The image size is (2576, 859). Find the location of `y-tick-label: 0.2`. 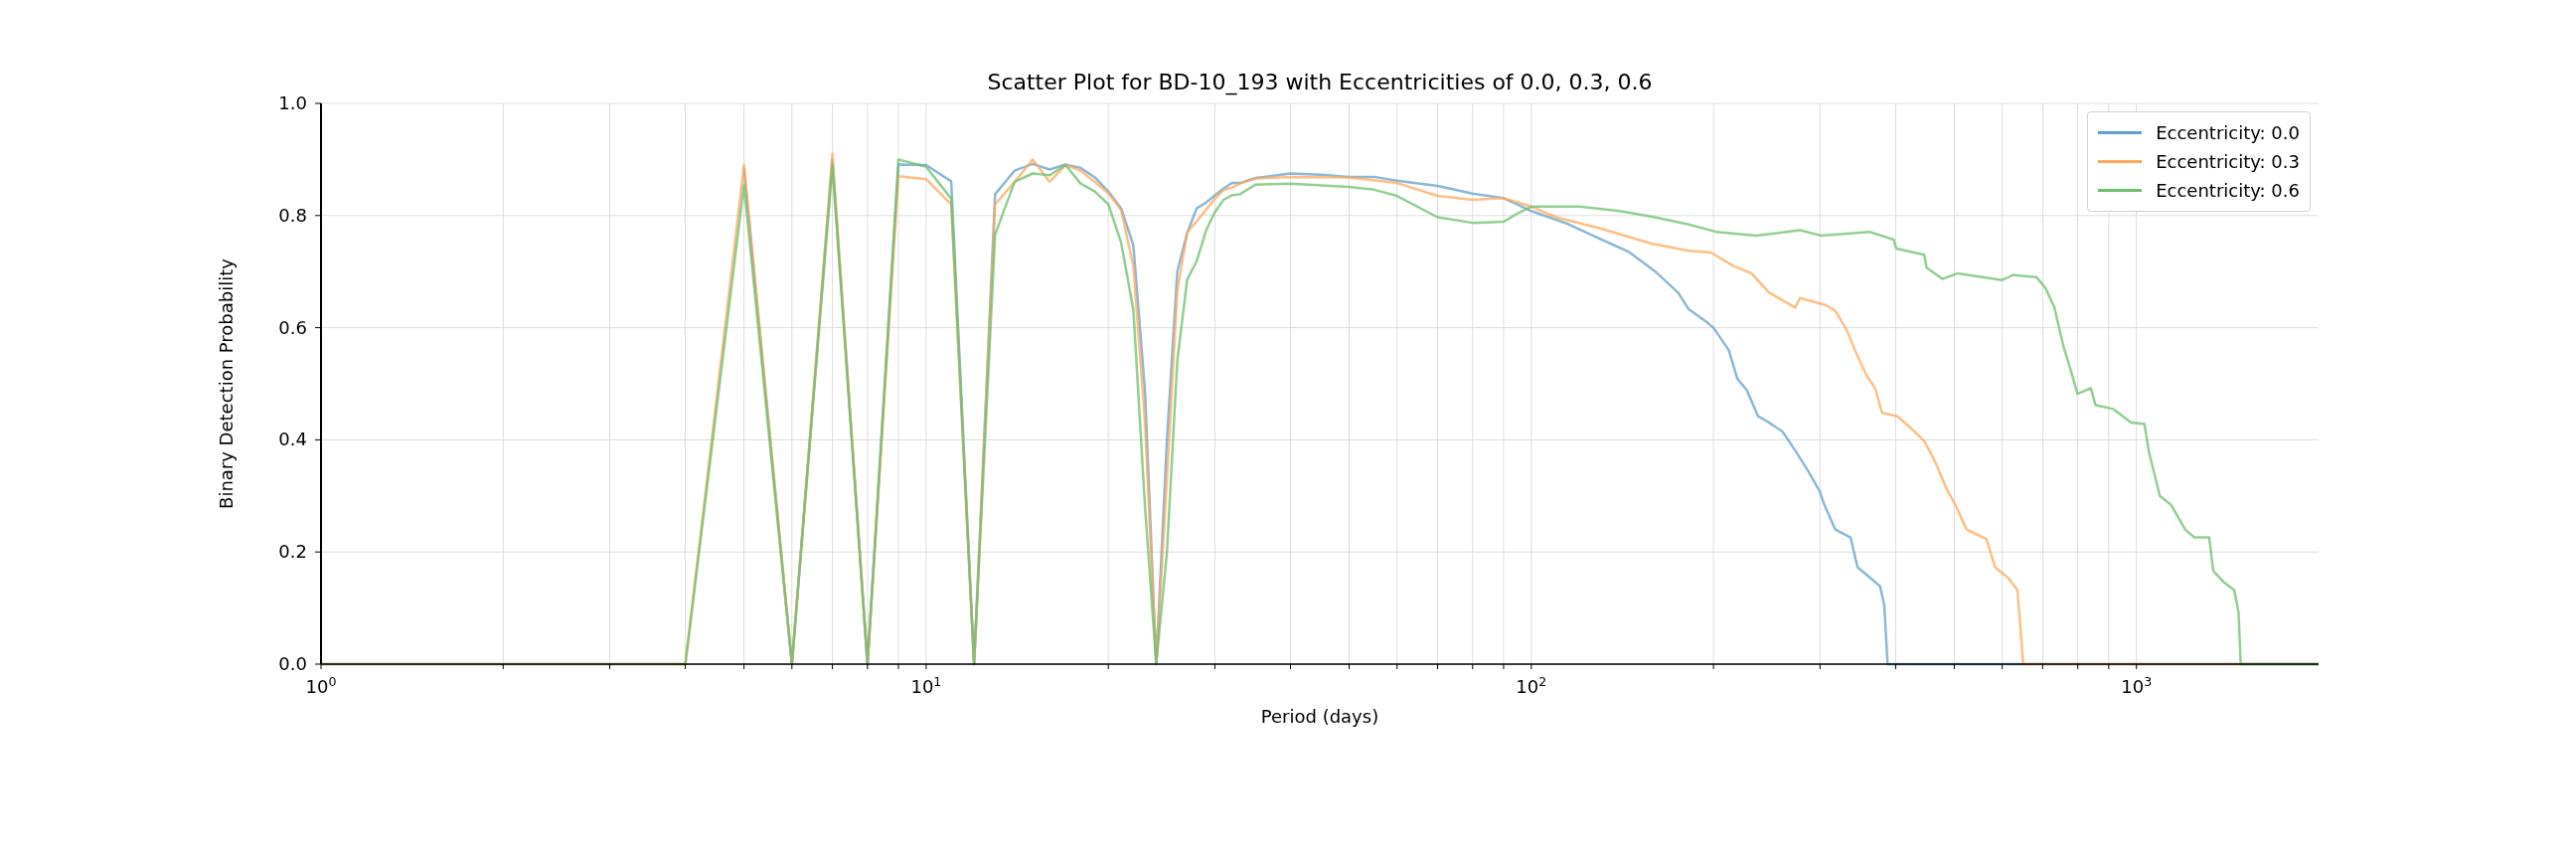

y-tick-label: 0.2 is located at coordinates (292, 552).